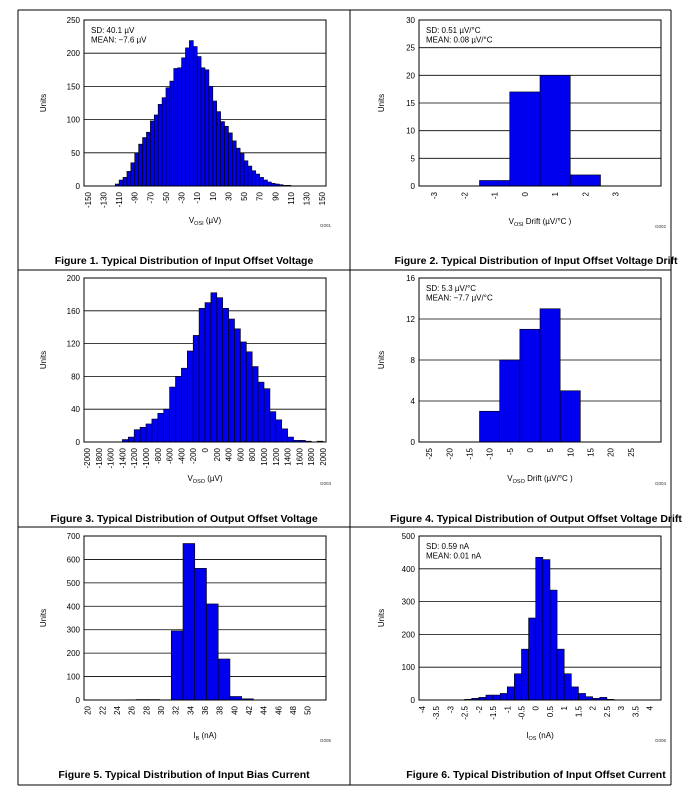 The width and height of the screenshot is (691, 795). What do you see at coordinates (205, 736) in the screenshot?
I see `x-axis-label: IB (nA)` at bounding box center [205, 736].